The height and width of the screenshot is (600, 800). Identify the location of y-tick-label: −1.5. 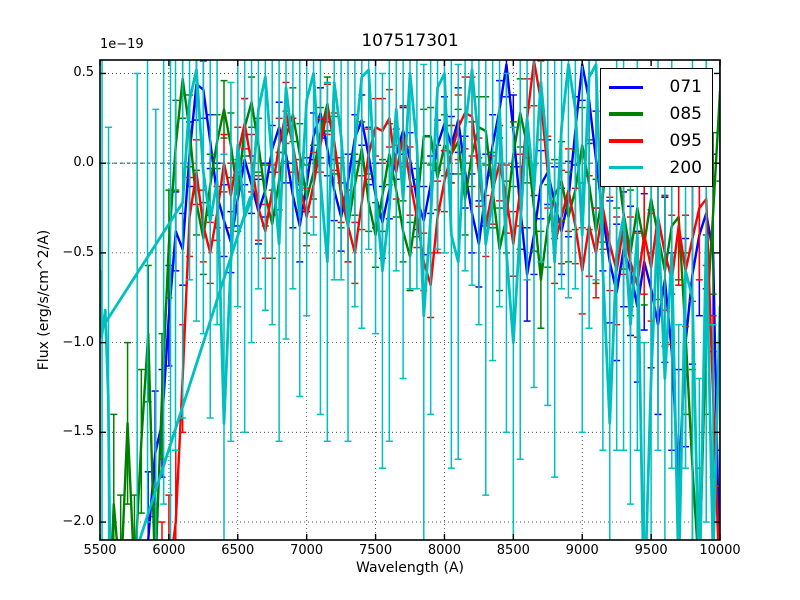
(78, 432).